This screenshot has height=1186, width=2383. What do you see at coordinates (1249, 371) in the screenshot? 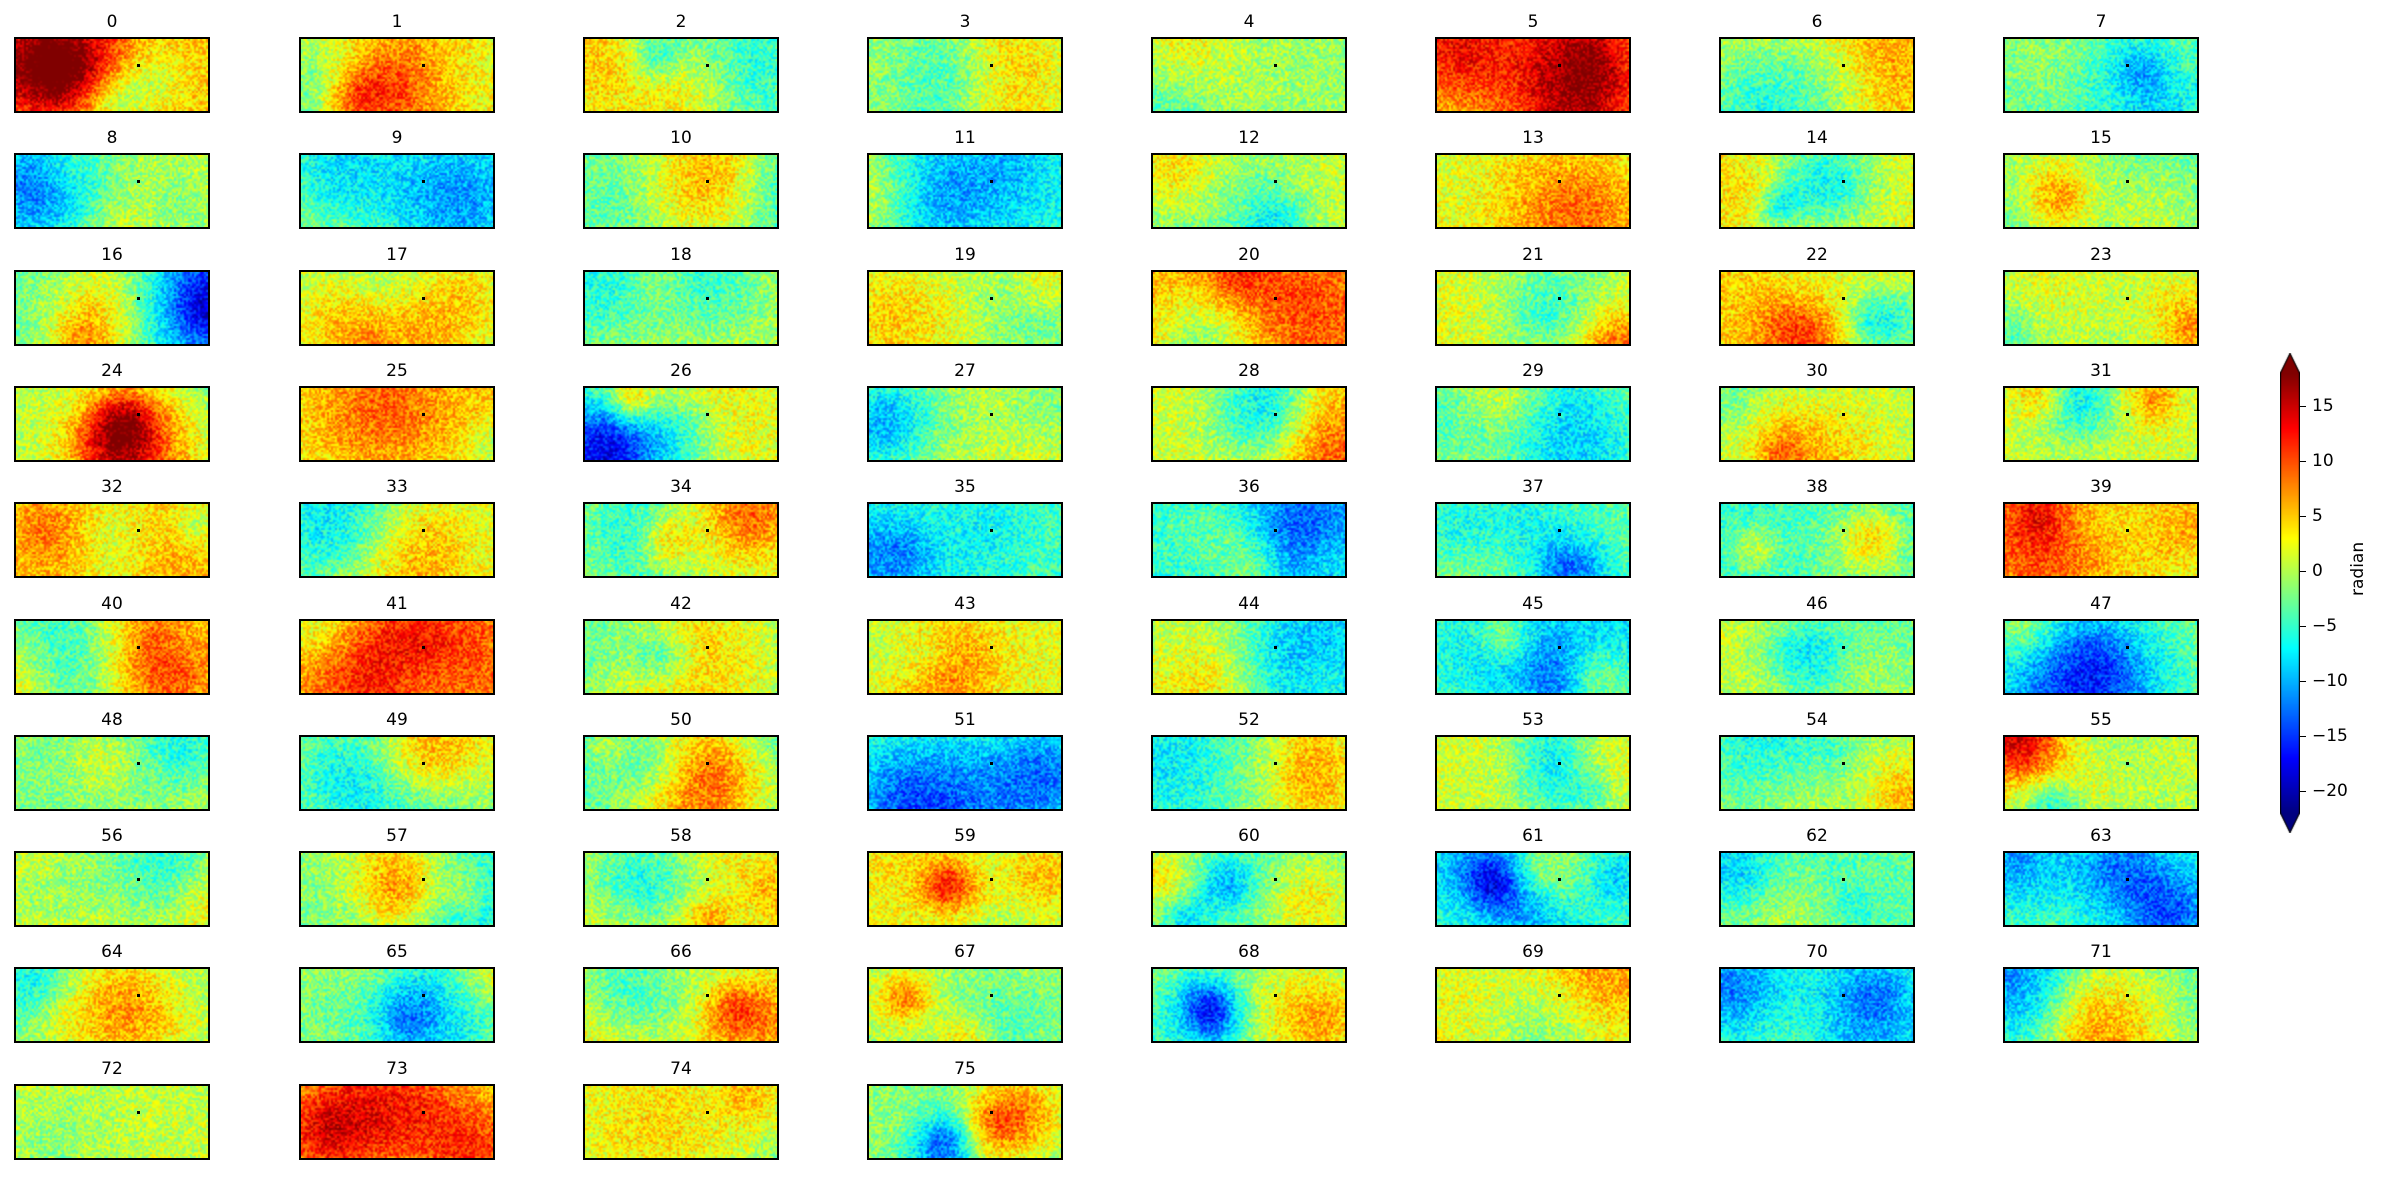
I see `panel-title: 28` at bounding box center [1249, 371].